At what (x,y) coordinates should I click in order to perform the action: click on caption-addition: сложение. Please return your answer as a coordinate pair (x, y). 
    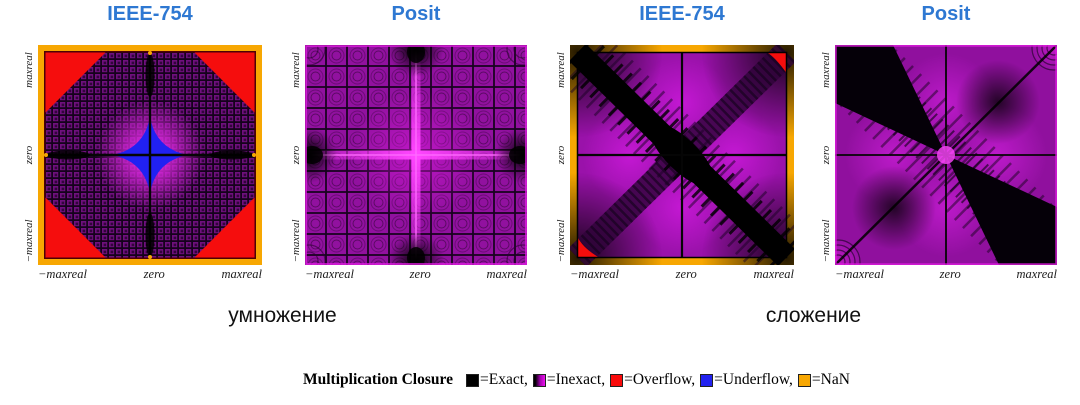
    Looking at the image, I should click on (813, 315).